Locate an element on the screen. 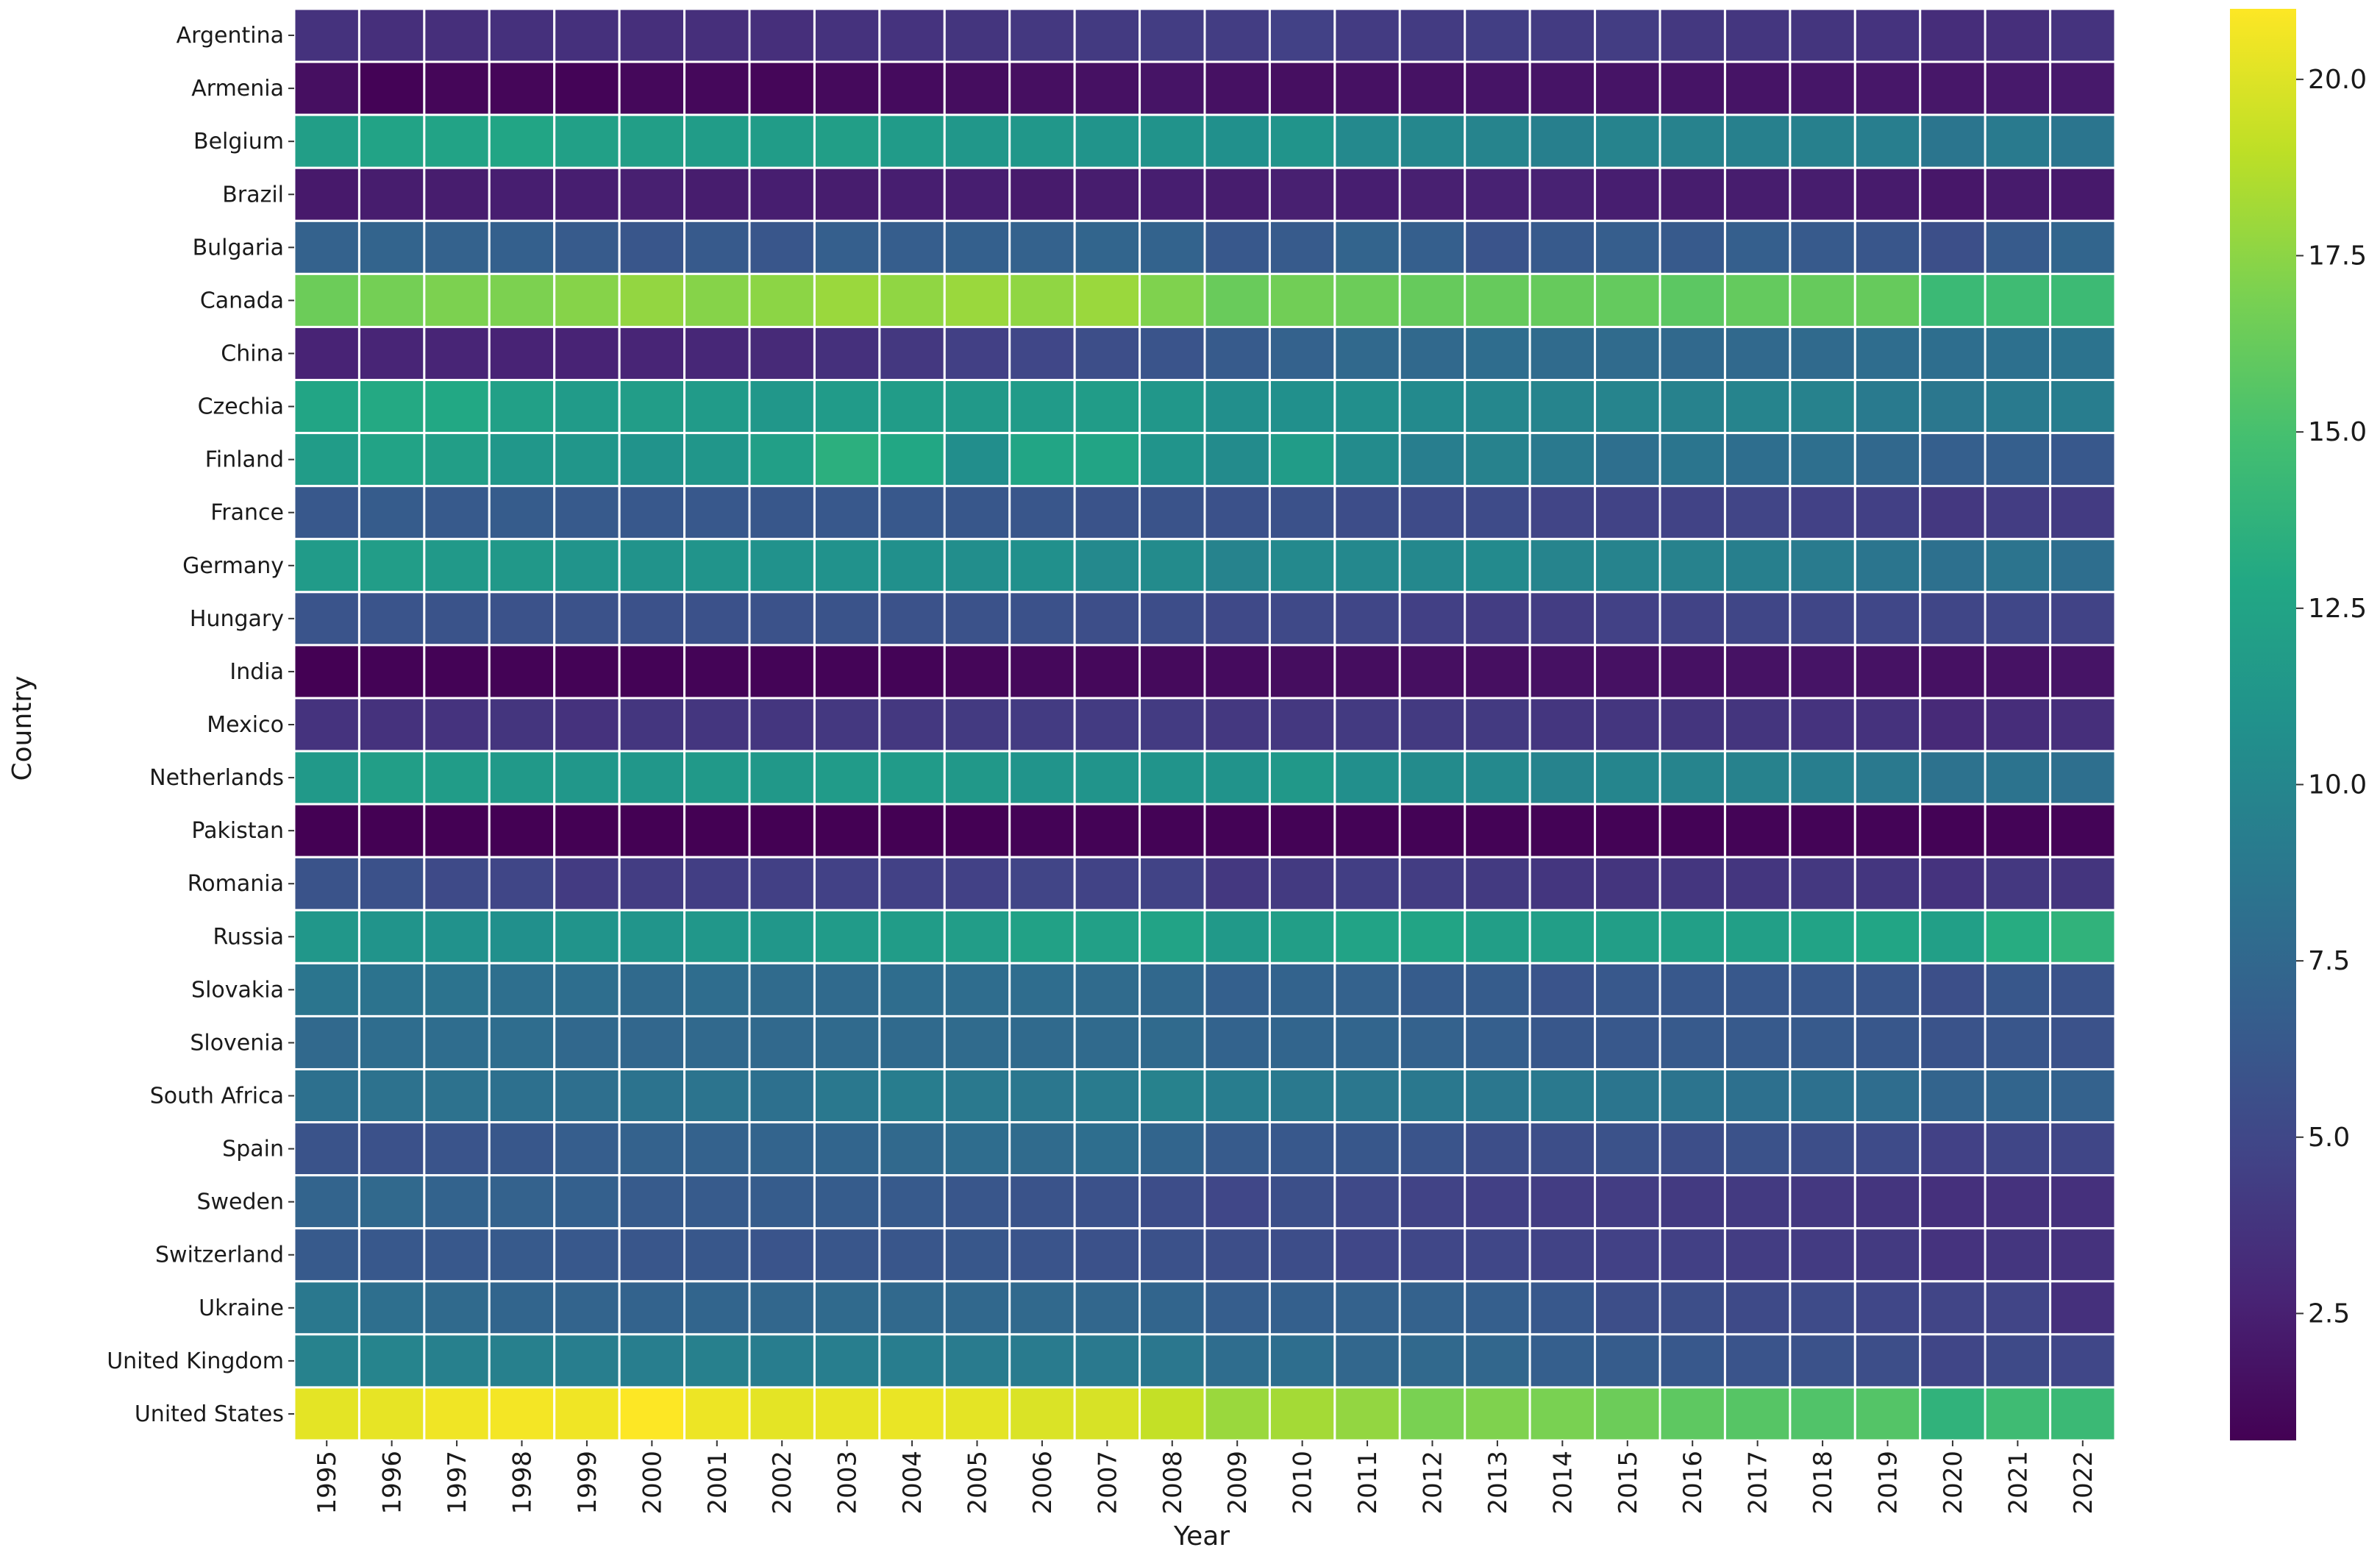 The image size is (2380, 1564). x-tick-label: 2012 is located at coordinates (1433, 1483).